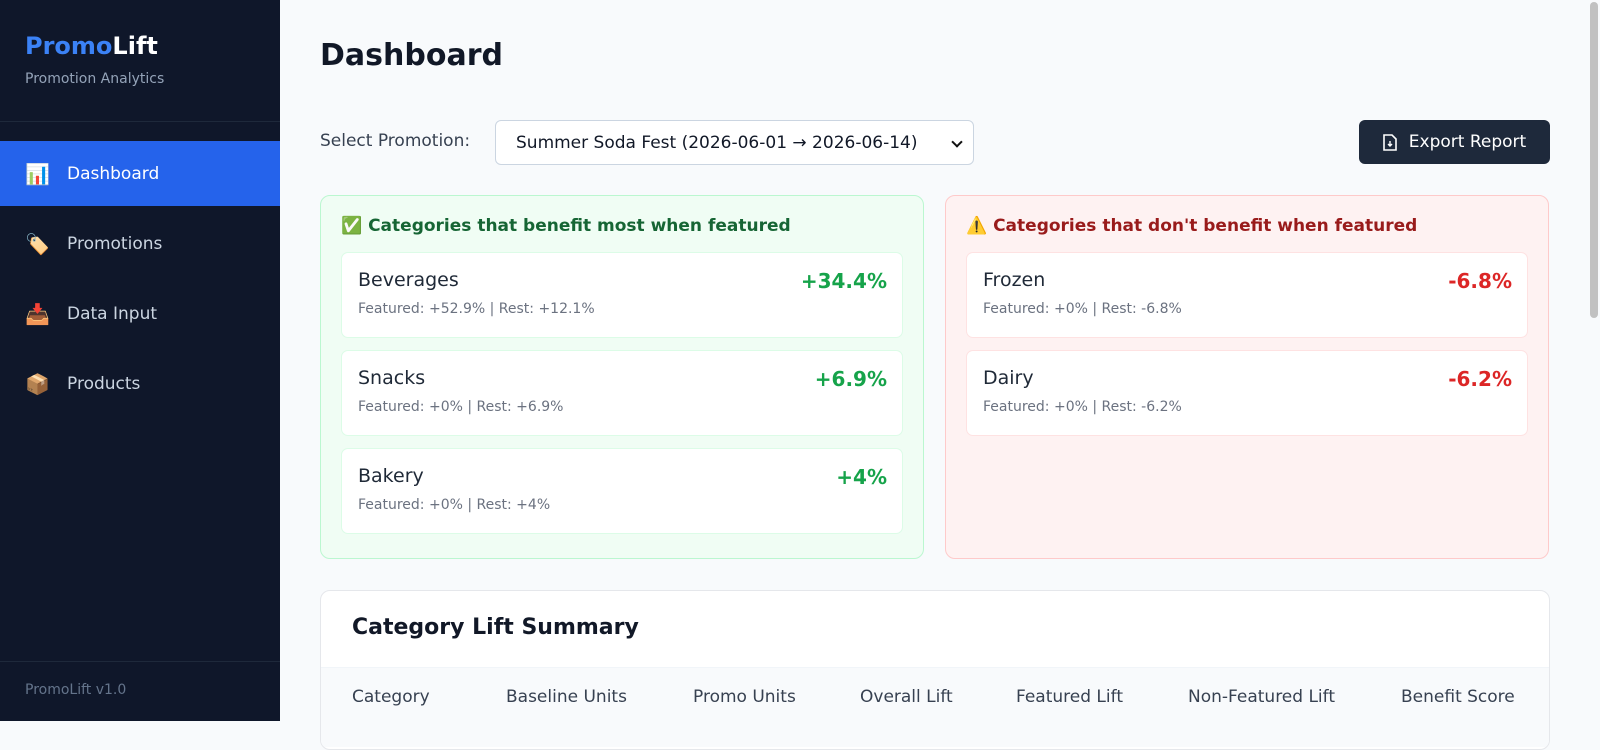 This screenshot has height=750, width=1600. I want to click on column-header: Promo Units, so click(744, 697).